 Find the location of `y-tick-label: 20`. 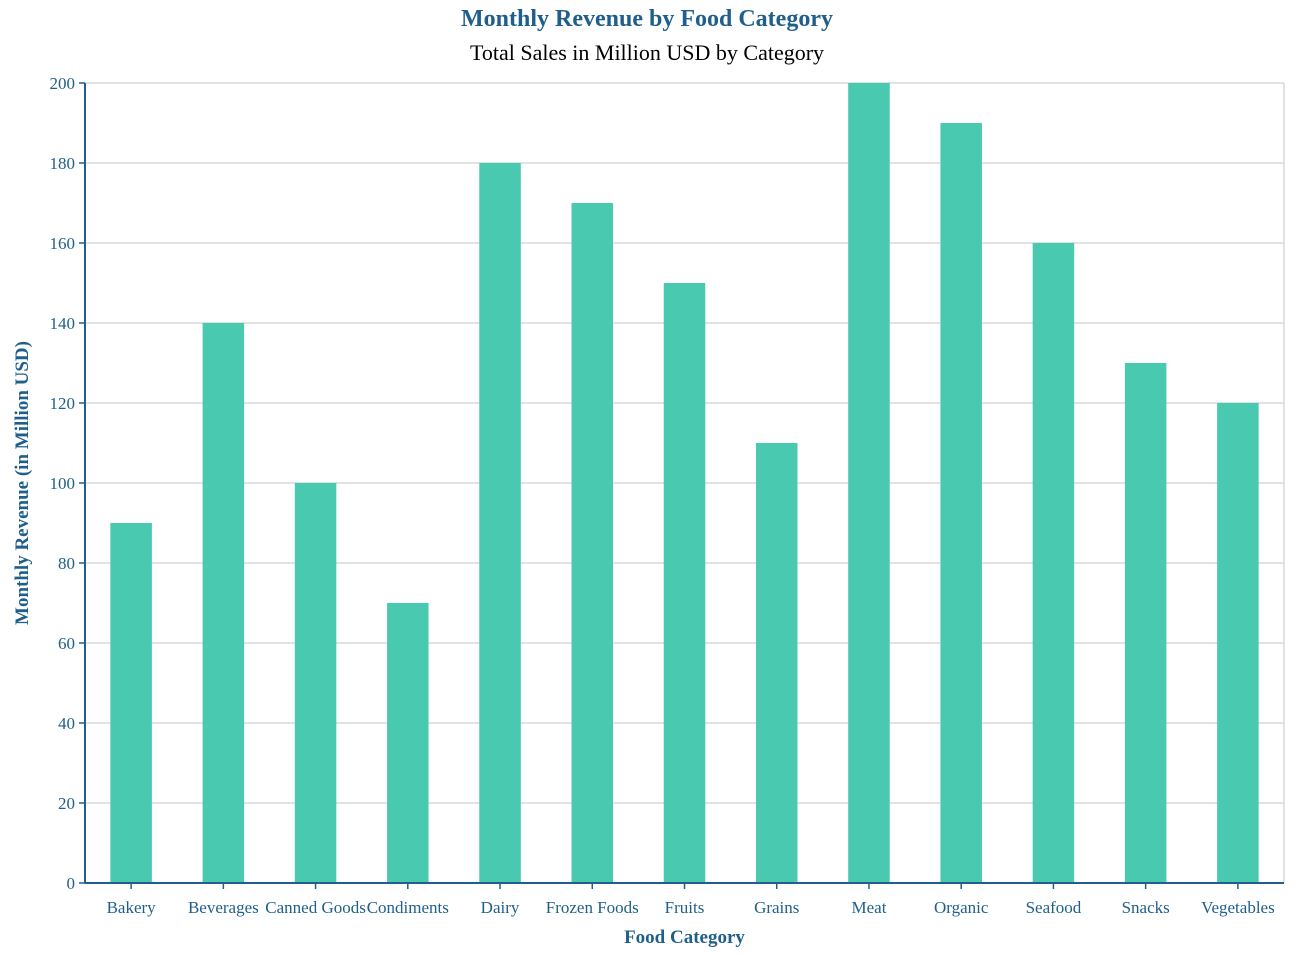

y-tick-label: 20 is located at coordinates (66, 803).